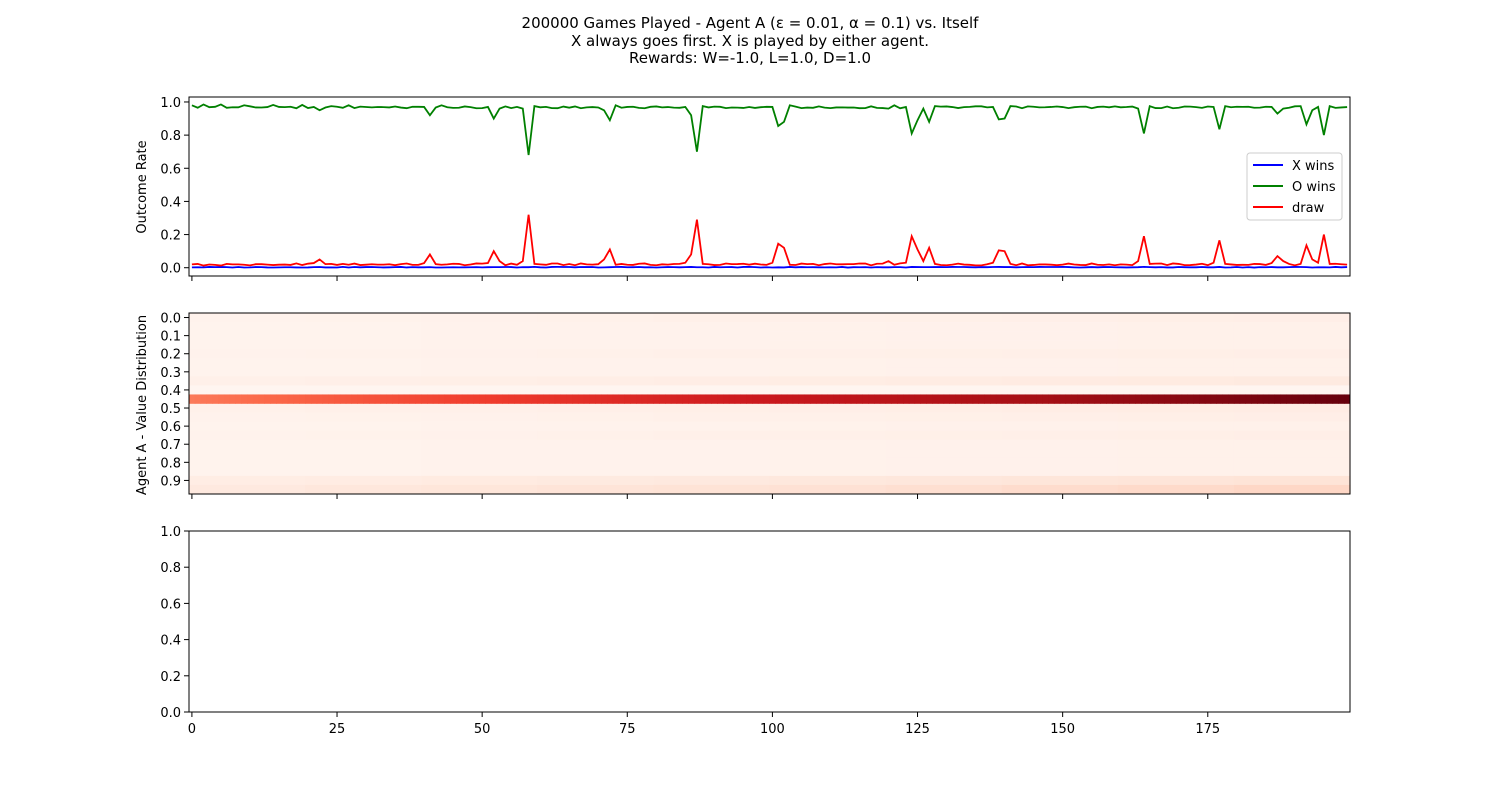 The height and width of the screenshot is (804, 1500). Describe the element at coordinates (192, 729) in the screenshot. I see `xtick-label: 0` at that location.